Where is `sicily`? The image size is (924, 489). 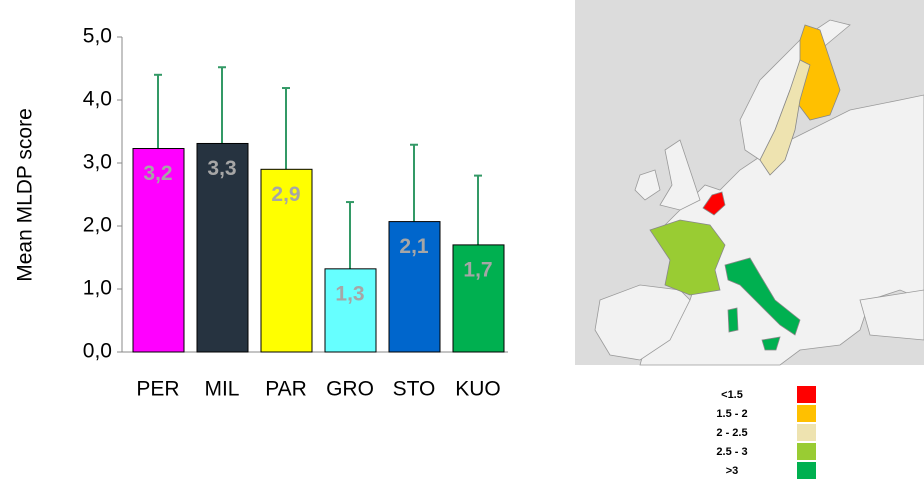 sicily is located at coordinates (771, 343).